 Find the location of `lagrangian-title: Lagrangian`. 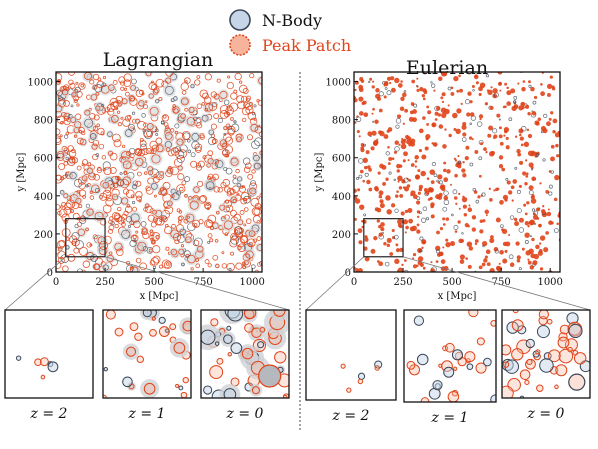

lagrangian-title: Lagrangian is located at coordinates (158, 60).